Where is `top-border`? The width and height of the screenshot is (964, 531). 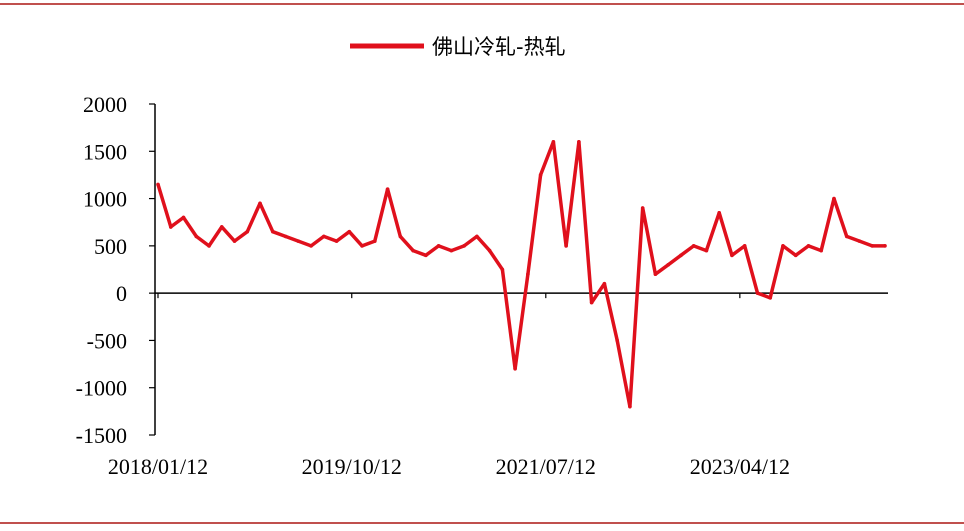 top-border is located at coordinates (482, 4).